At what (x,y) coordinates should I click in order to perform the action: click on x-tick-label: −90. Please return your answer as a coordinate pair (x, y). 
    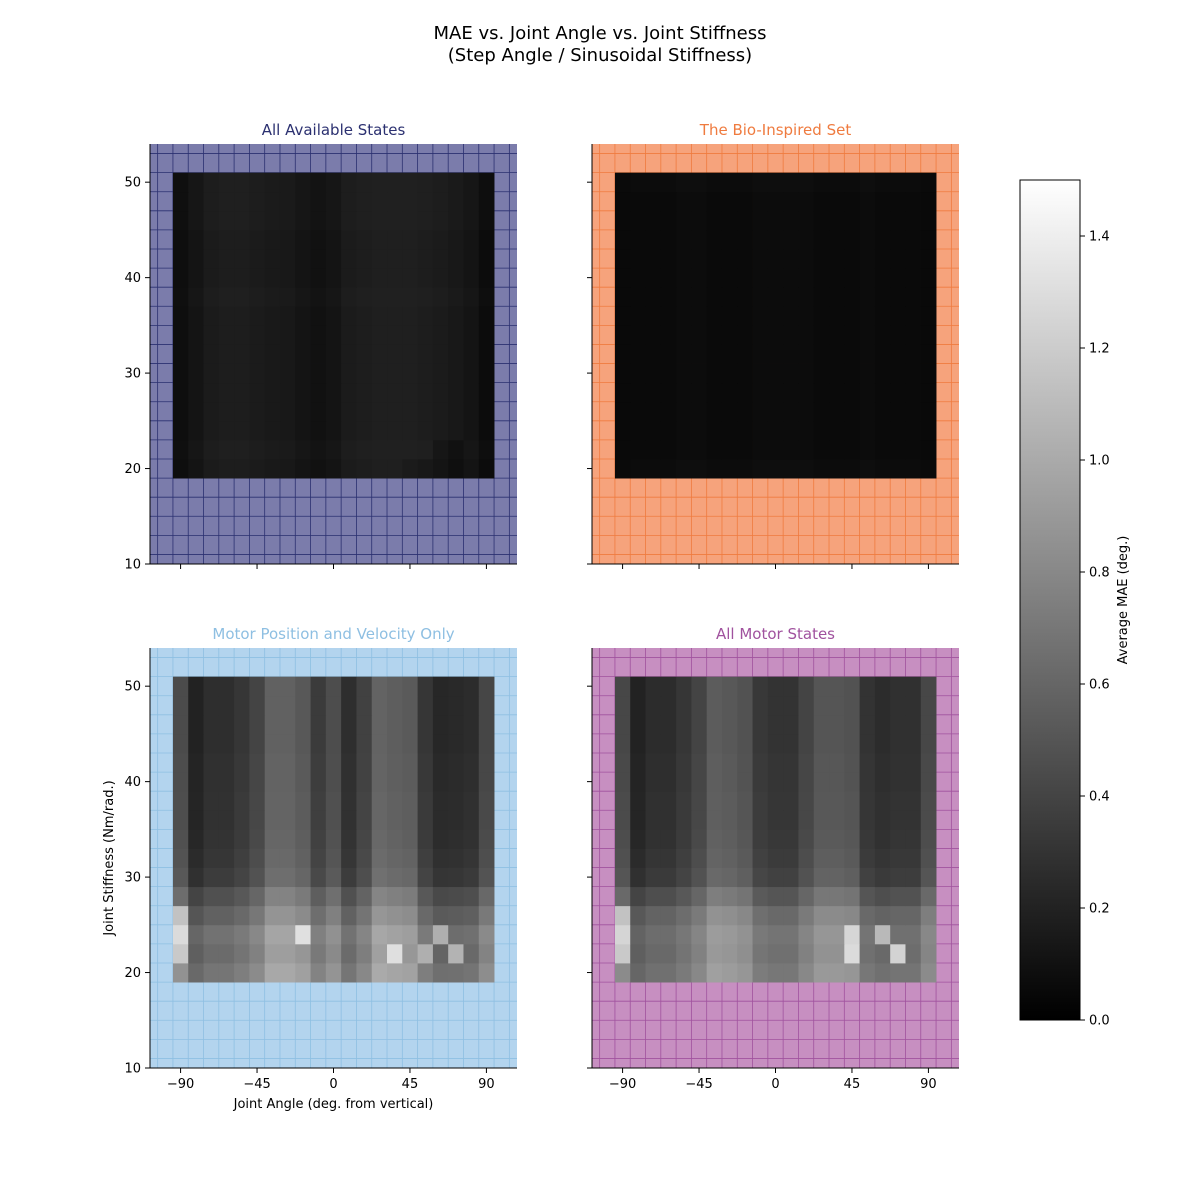
    Looking at the image, I should click on (622, 1084).